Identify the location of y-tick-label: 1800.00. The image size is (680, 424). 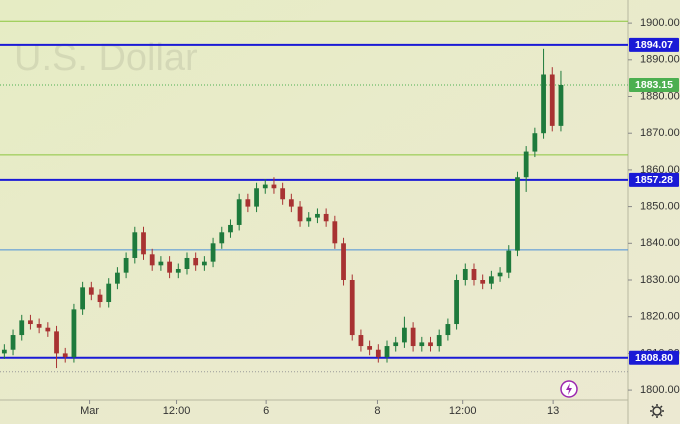
(660, 390).